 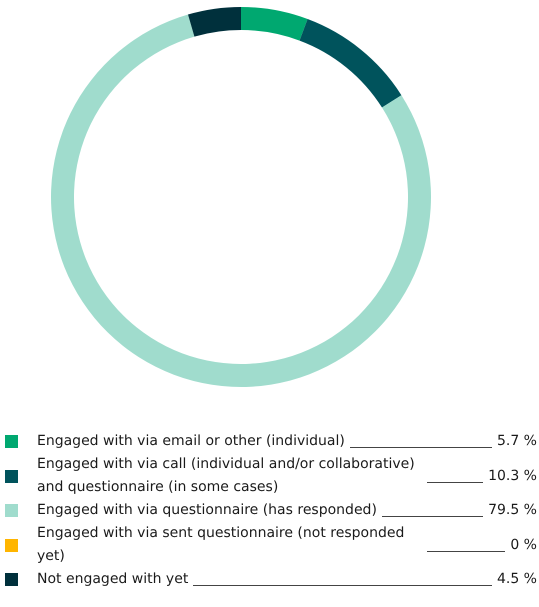 What do you see at coordinates (191, 441) in the screenshot?
I see `legend-label: Engaged with via email or other (individual)` at bounding box center [191, 441].